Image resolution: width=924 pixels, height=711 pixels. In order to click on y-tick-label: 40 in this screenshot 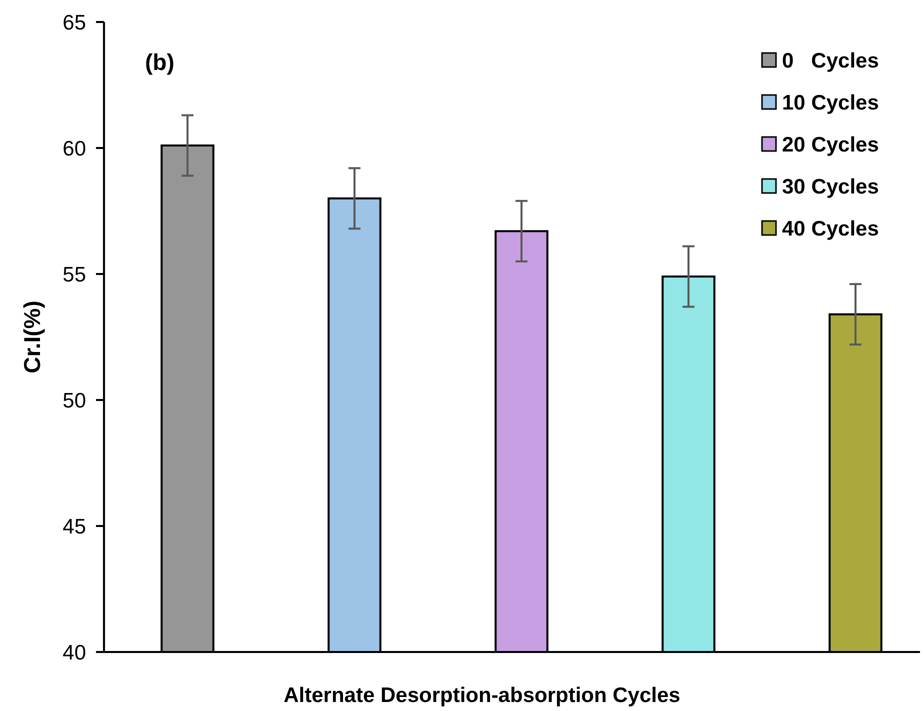, I will do `click(74, 652)`.